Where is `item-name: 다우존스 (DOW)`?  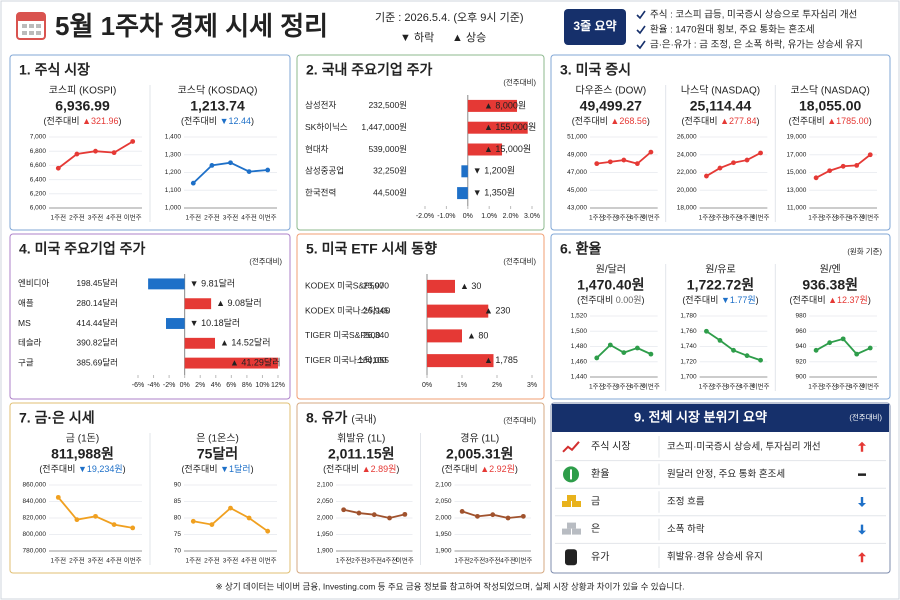
item-name: 다우존스 (DOW) is located at coordinates (610, 91).